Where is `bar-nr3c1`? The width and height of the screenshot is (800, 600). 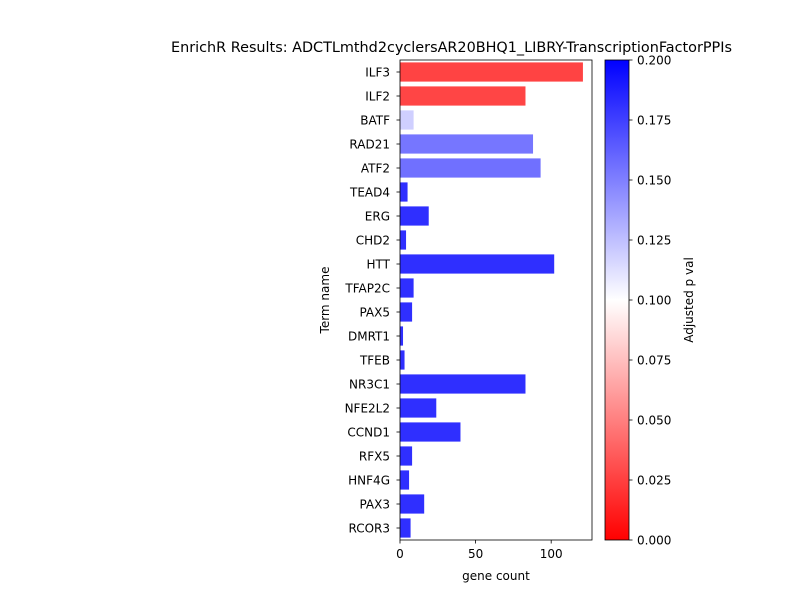 bar-nr3c1 is located at coordinates (463, 384).